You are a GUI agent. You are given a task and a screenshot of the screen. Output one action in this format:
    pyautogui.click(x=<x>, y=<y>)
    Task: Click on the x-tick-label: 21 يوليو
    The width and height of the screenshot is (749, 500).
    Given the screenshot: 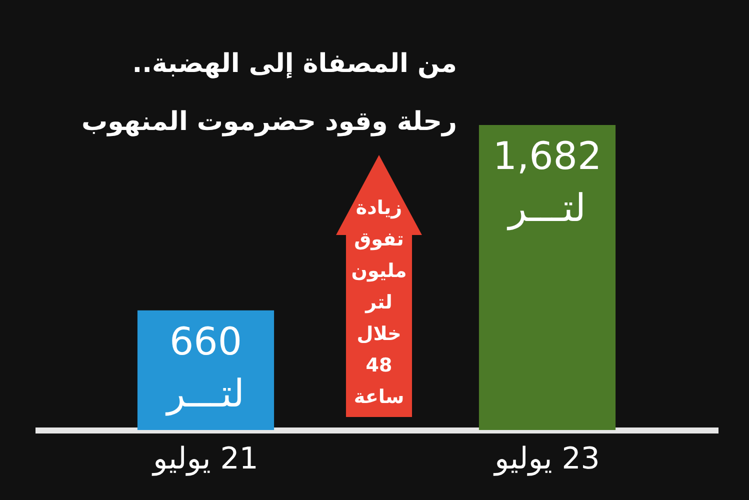 What is the action you would take?
    pyautogui.click(x=204, y=459)
    